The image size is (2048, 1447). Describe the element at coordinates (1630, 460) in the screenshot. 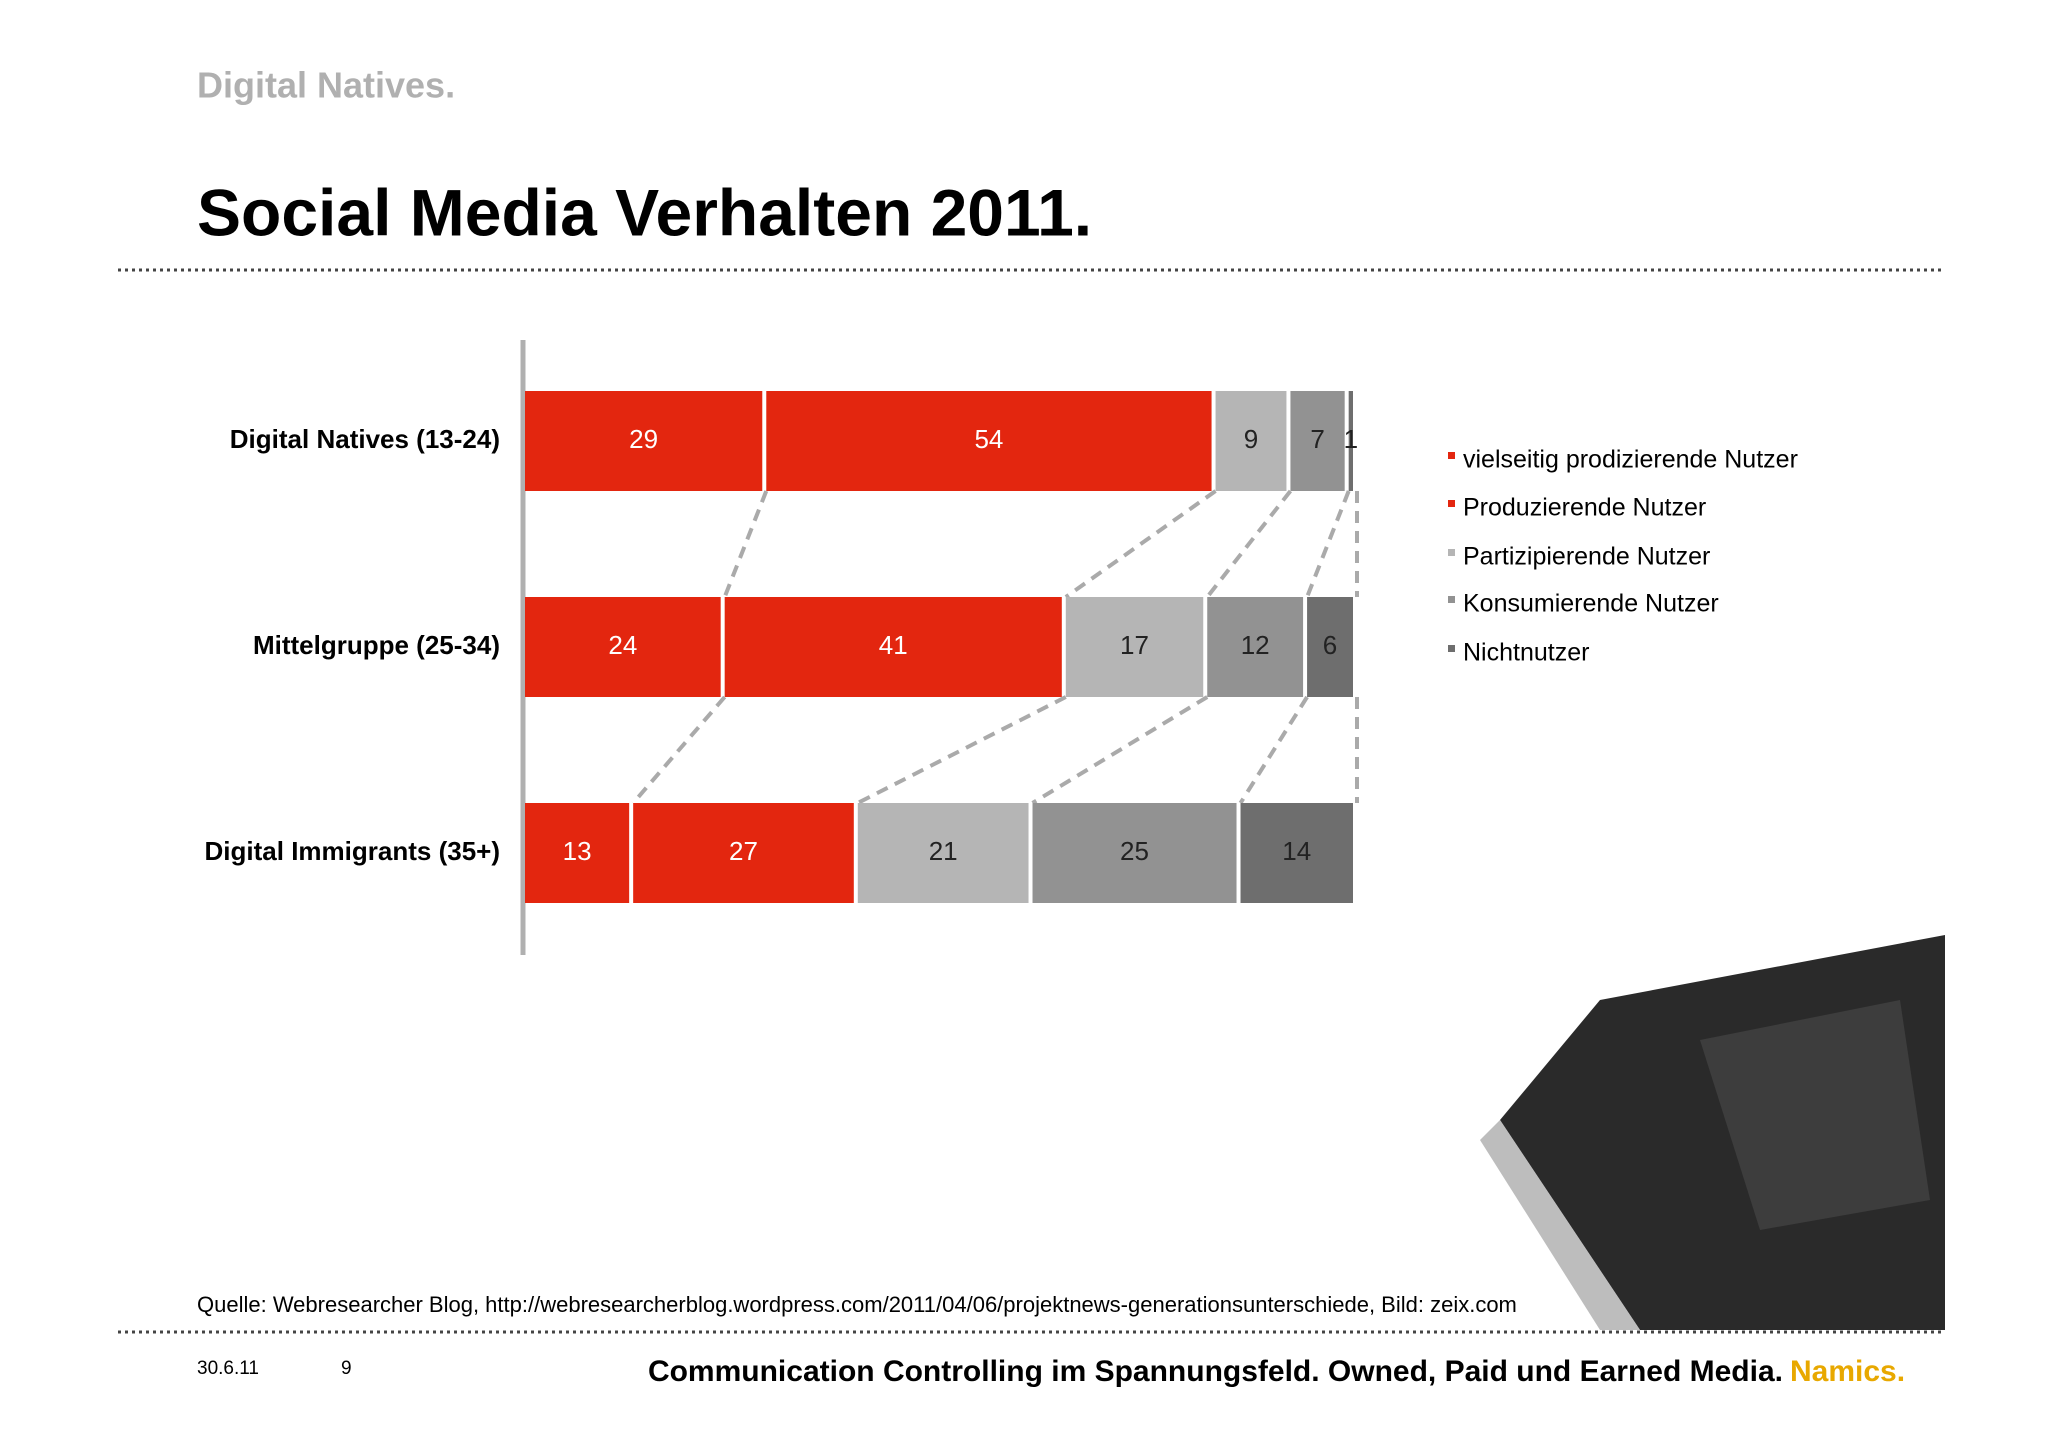

I see `legend-label: vielseitig prodizierende Nutzer` at that location.